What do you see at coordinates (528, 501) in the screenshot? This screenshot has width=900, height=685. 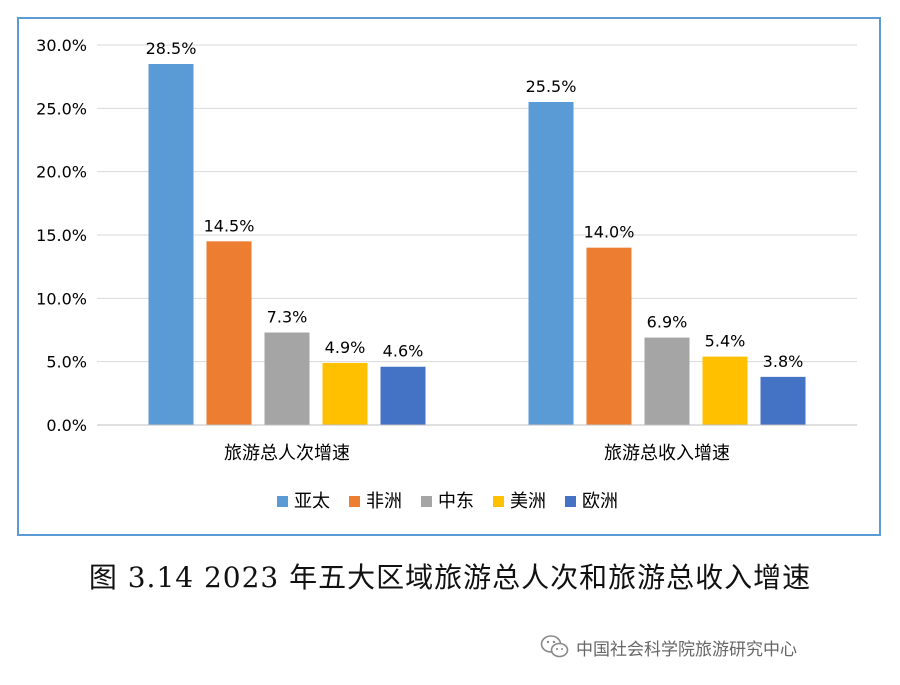 I see `legend-label: 美洲` at bounding box center [528, 501].